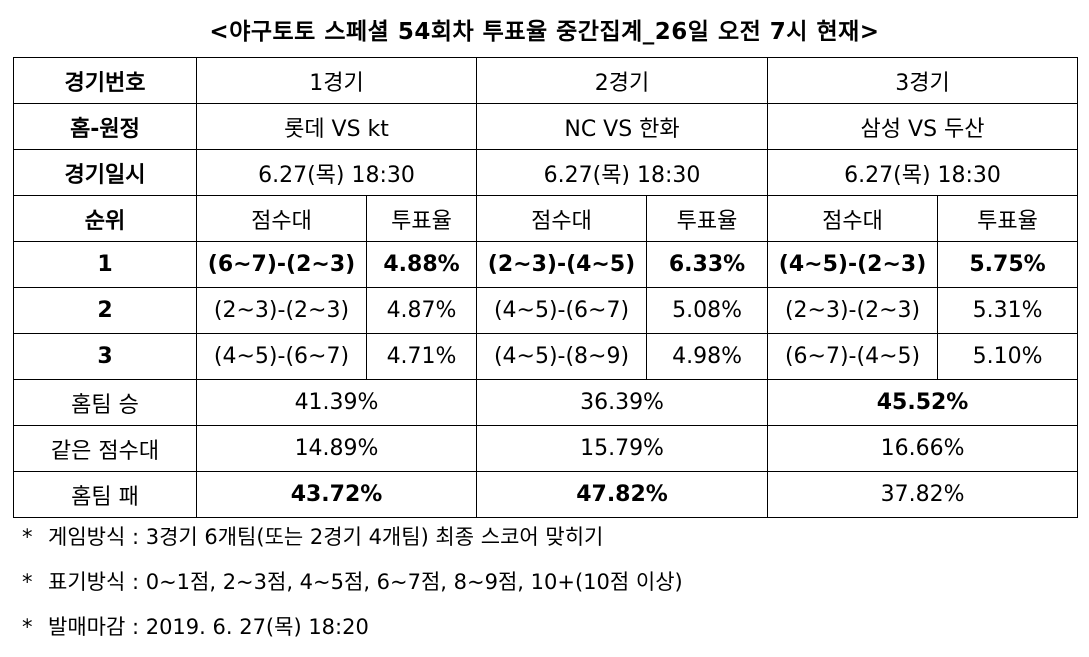 The height and width of the screenshot is (657, 1089). I want to click on game-2-datetime: 6.27(목) 18:30, so click(622, 172).